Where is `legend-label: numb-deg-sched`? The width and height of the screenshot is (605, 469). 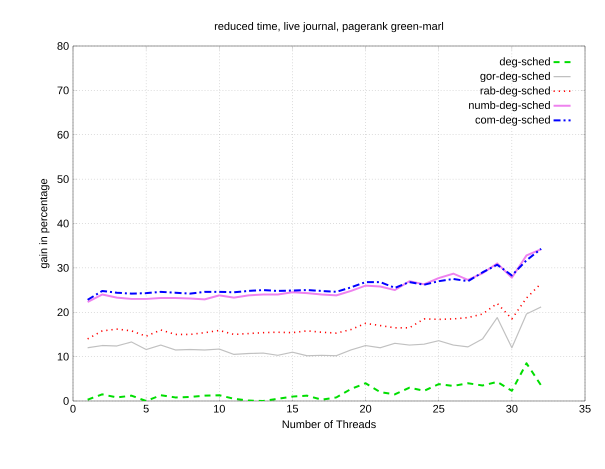 legend-label: numb-deg-sched is located at coordinates (509, 106).